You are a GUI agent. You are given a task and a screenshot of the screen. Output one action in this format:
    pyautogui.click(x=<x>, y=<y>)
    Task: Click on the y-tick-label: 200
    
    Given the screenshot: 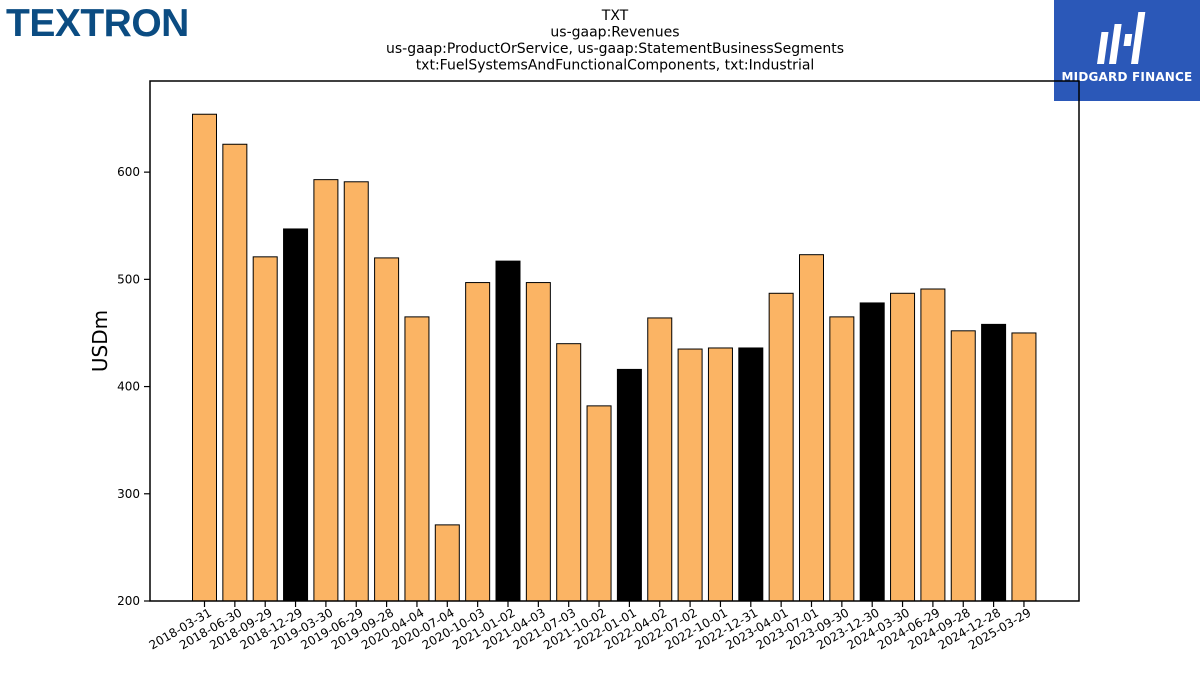 What is the action you would take?
    pyautogui.click(x=128, y=601)
    